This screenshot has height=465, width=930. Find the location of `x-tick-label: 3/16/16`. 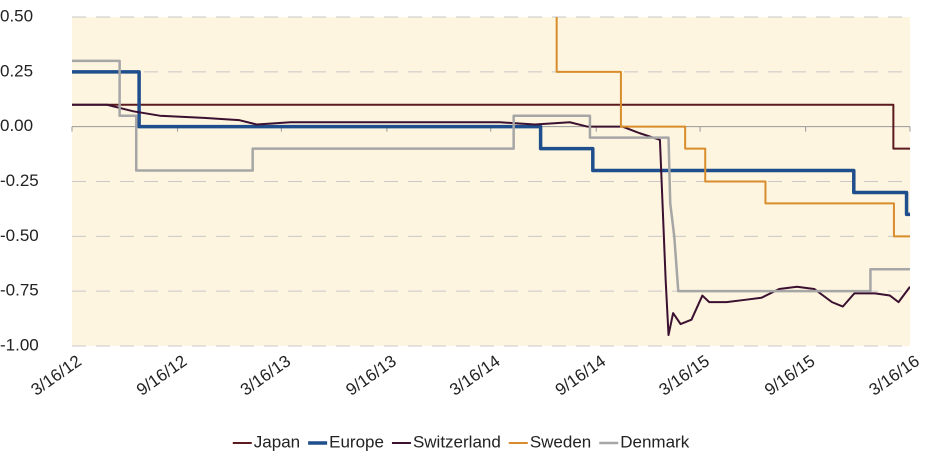

x-tick-label: 3/16/16 is located at coordinates (893, 375).